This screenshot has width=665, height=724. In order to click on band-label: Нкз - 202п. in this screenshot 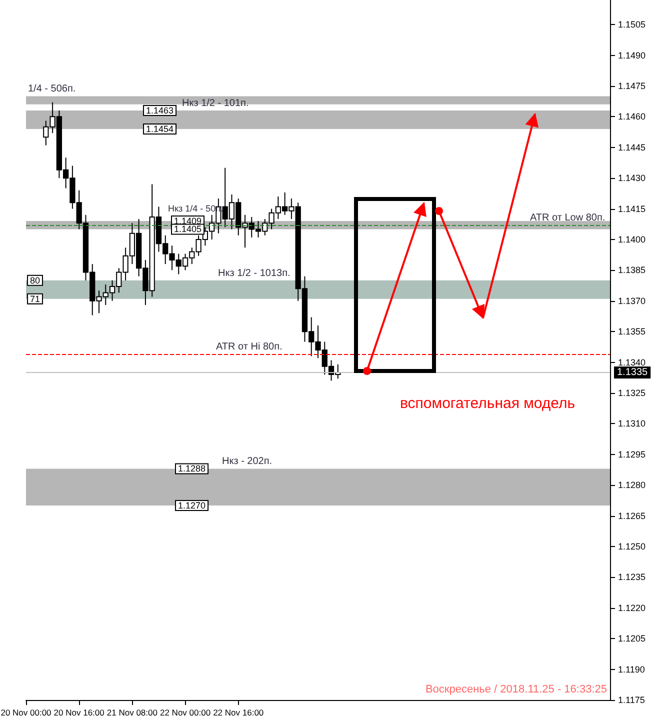, I will do `click(247, 462)`.